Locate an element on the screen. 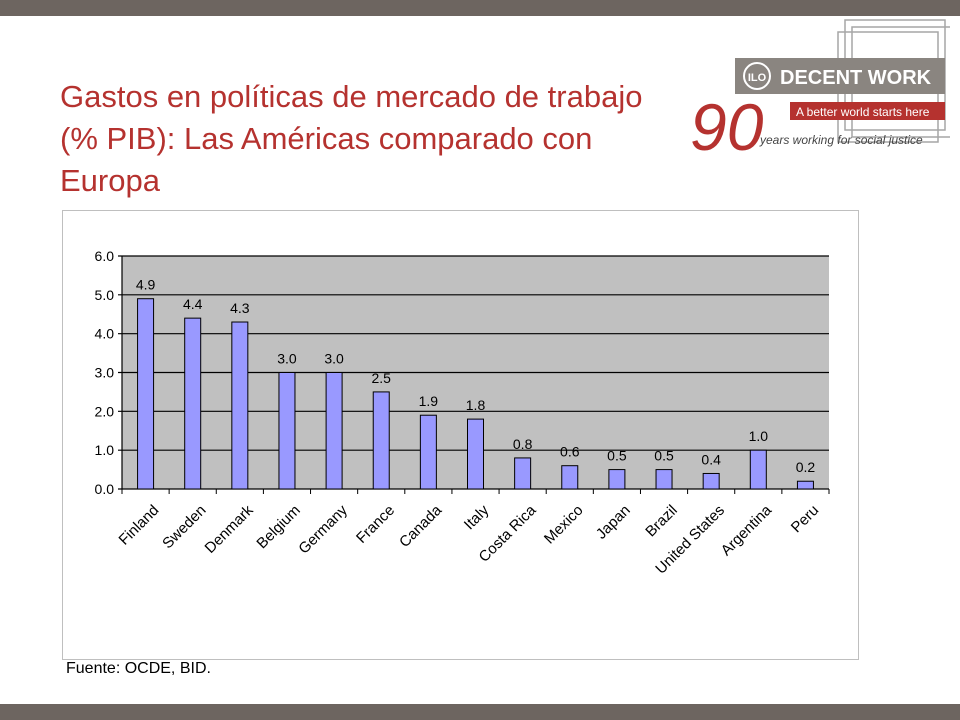  y-tick-label: 2.0 is located at coordinates (105, 411).